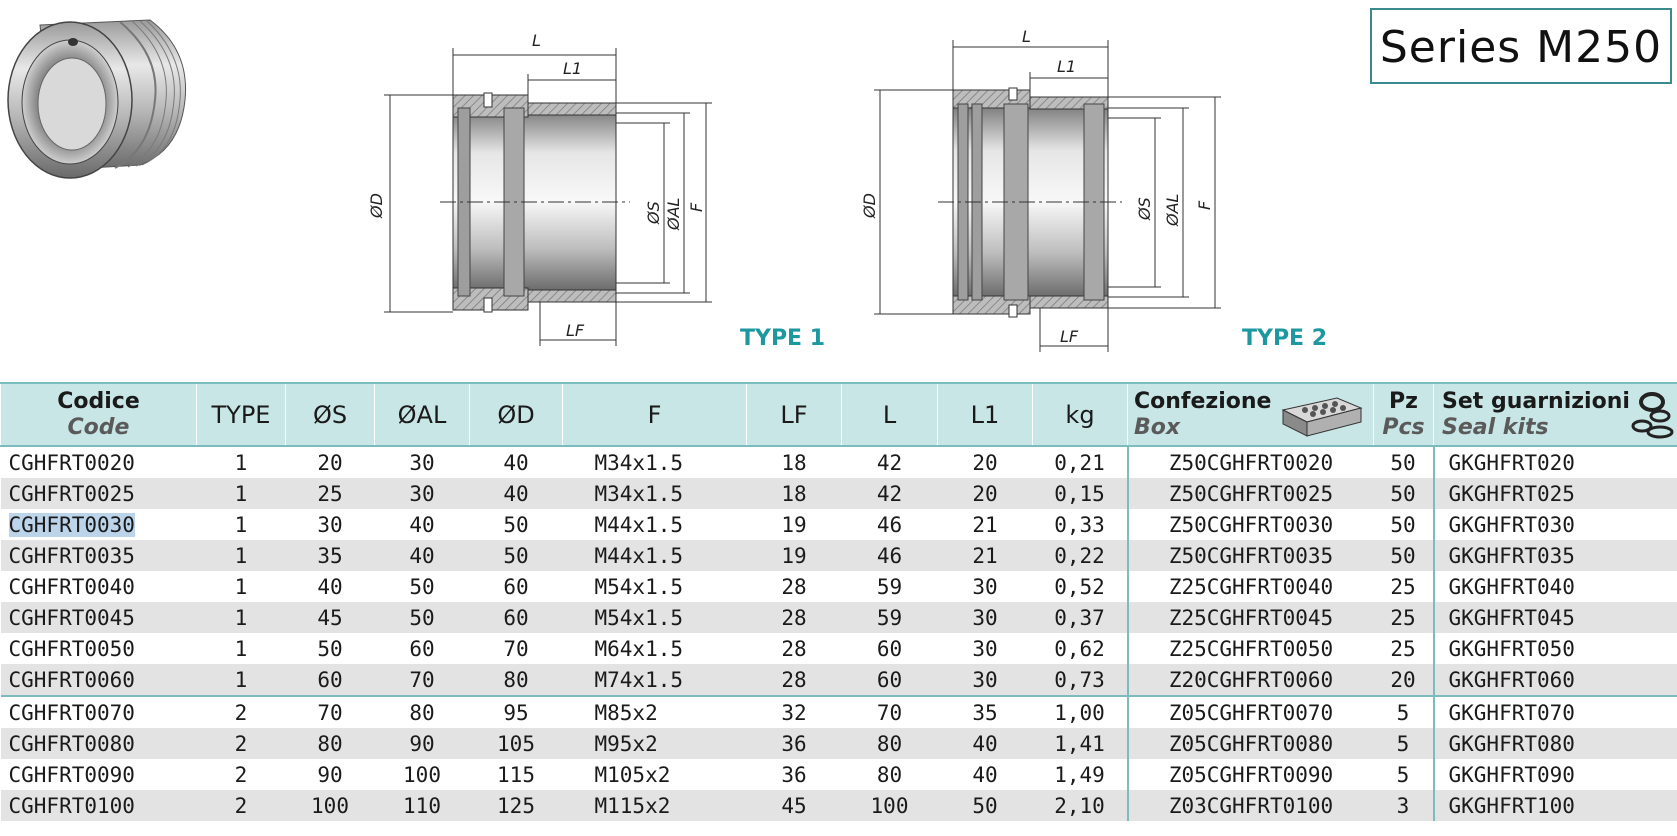  Describe the element at coordinates (98, 555) in the screenshot. I see `cell-code: CGHFRT0035` at that location.